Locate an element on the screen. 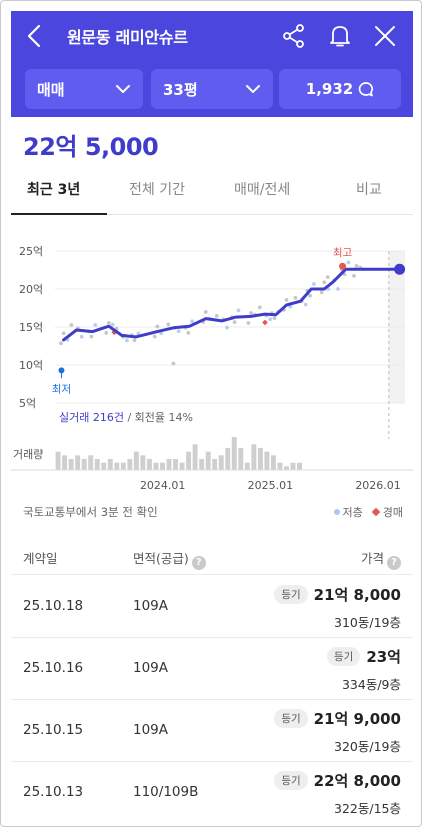 The image size is (422, 827). close-icon is located at coordinates (385, 36).